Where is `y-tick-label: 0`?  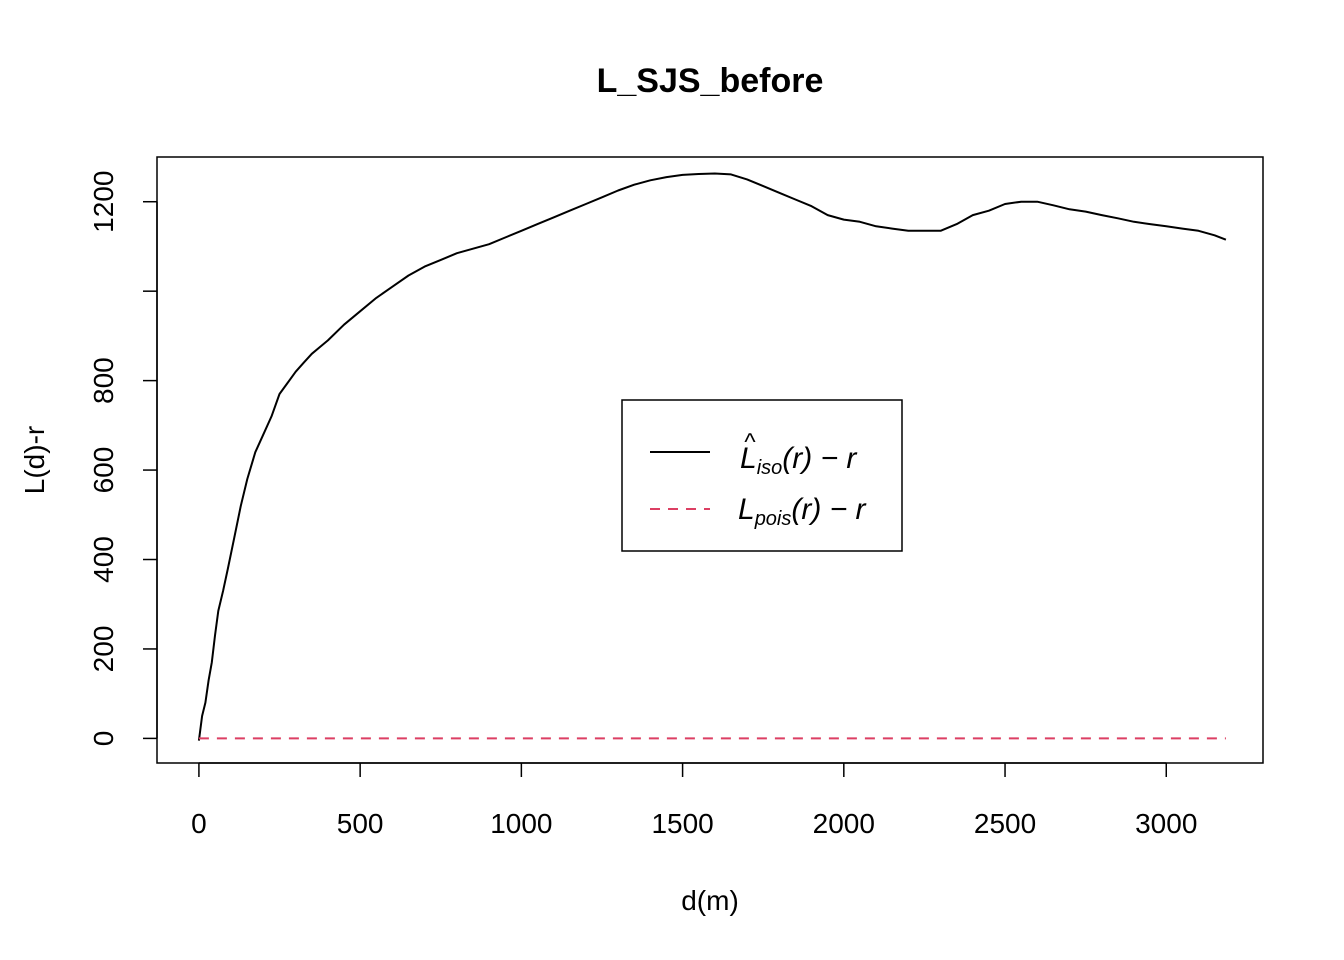 y-tick-label: 0 is located at coordinates (103, 739).